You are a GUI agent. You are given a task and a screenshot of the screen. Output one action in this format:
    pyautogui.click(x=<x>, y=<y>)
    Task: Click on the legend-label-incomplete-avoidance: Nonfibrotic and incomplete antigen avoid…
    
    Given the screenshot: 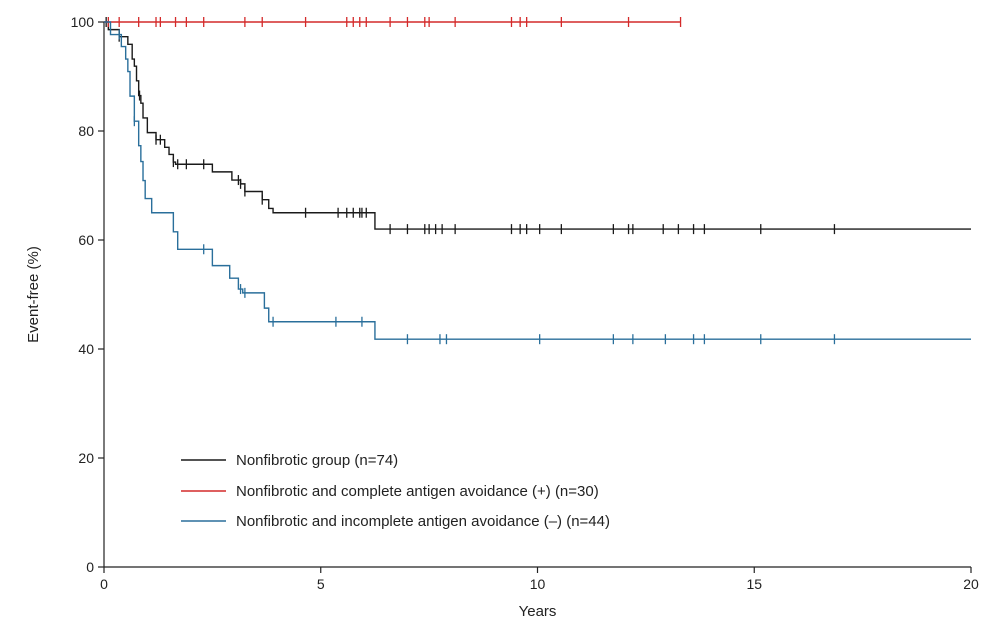 What is the action you would take?
    pyautogui.click(x=423, y=521)
    